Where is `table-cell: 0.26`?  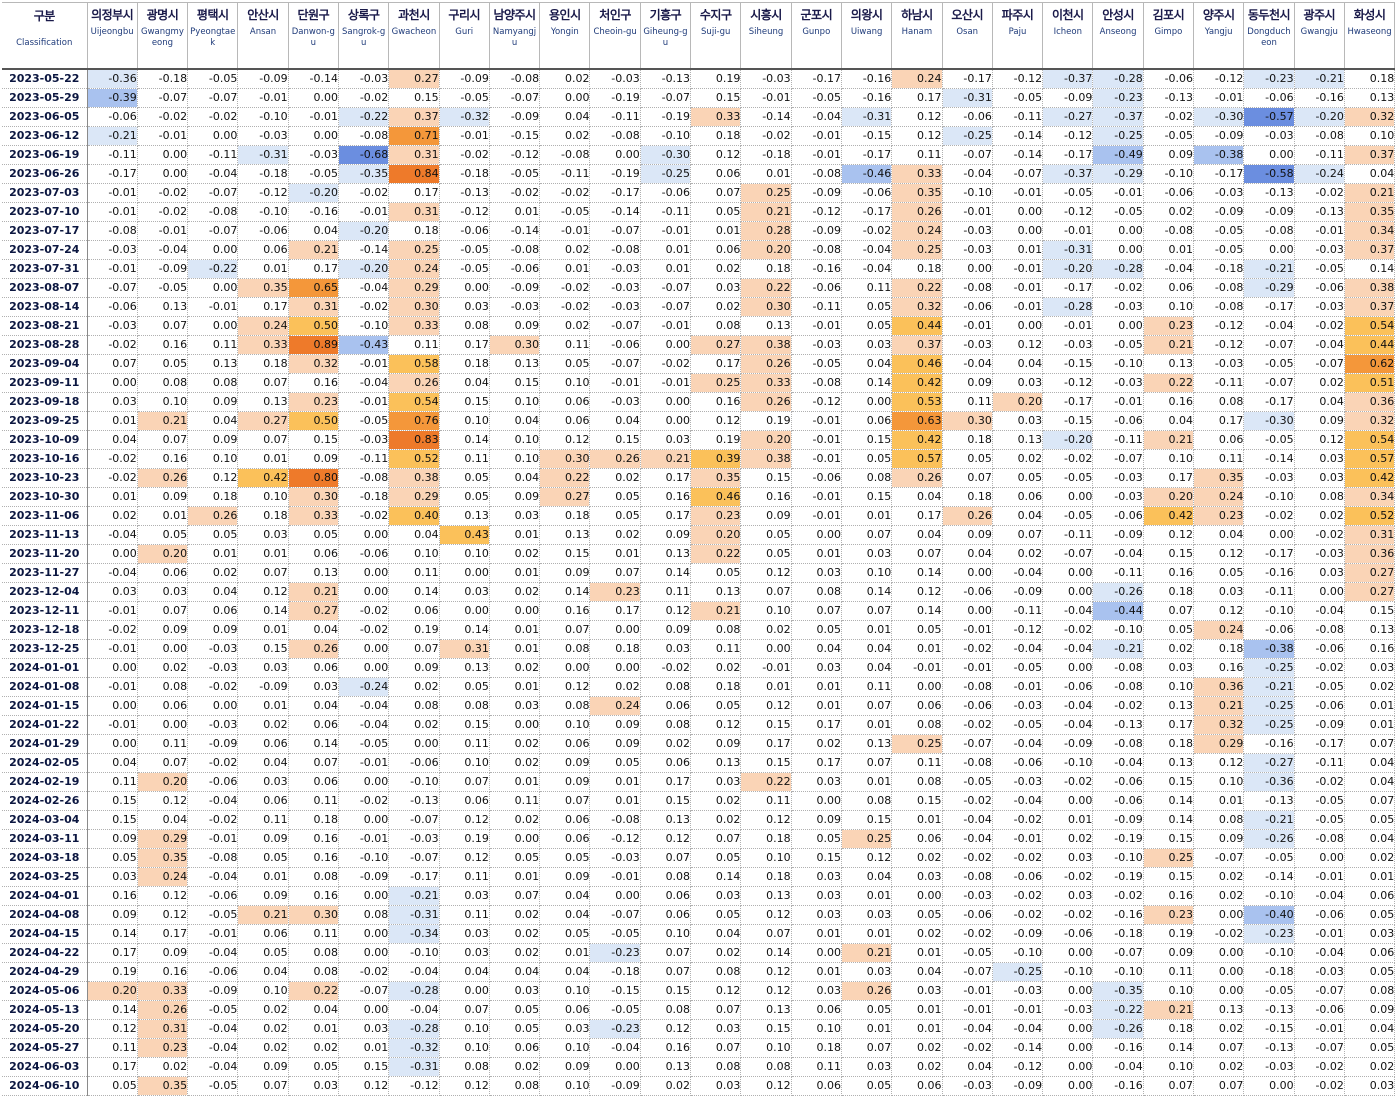 table-cell: 0.26 is located at coordinates (917, 478).